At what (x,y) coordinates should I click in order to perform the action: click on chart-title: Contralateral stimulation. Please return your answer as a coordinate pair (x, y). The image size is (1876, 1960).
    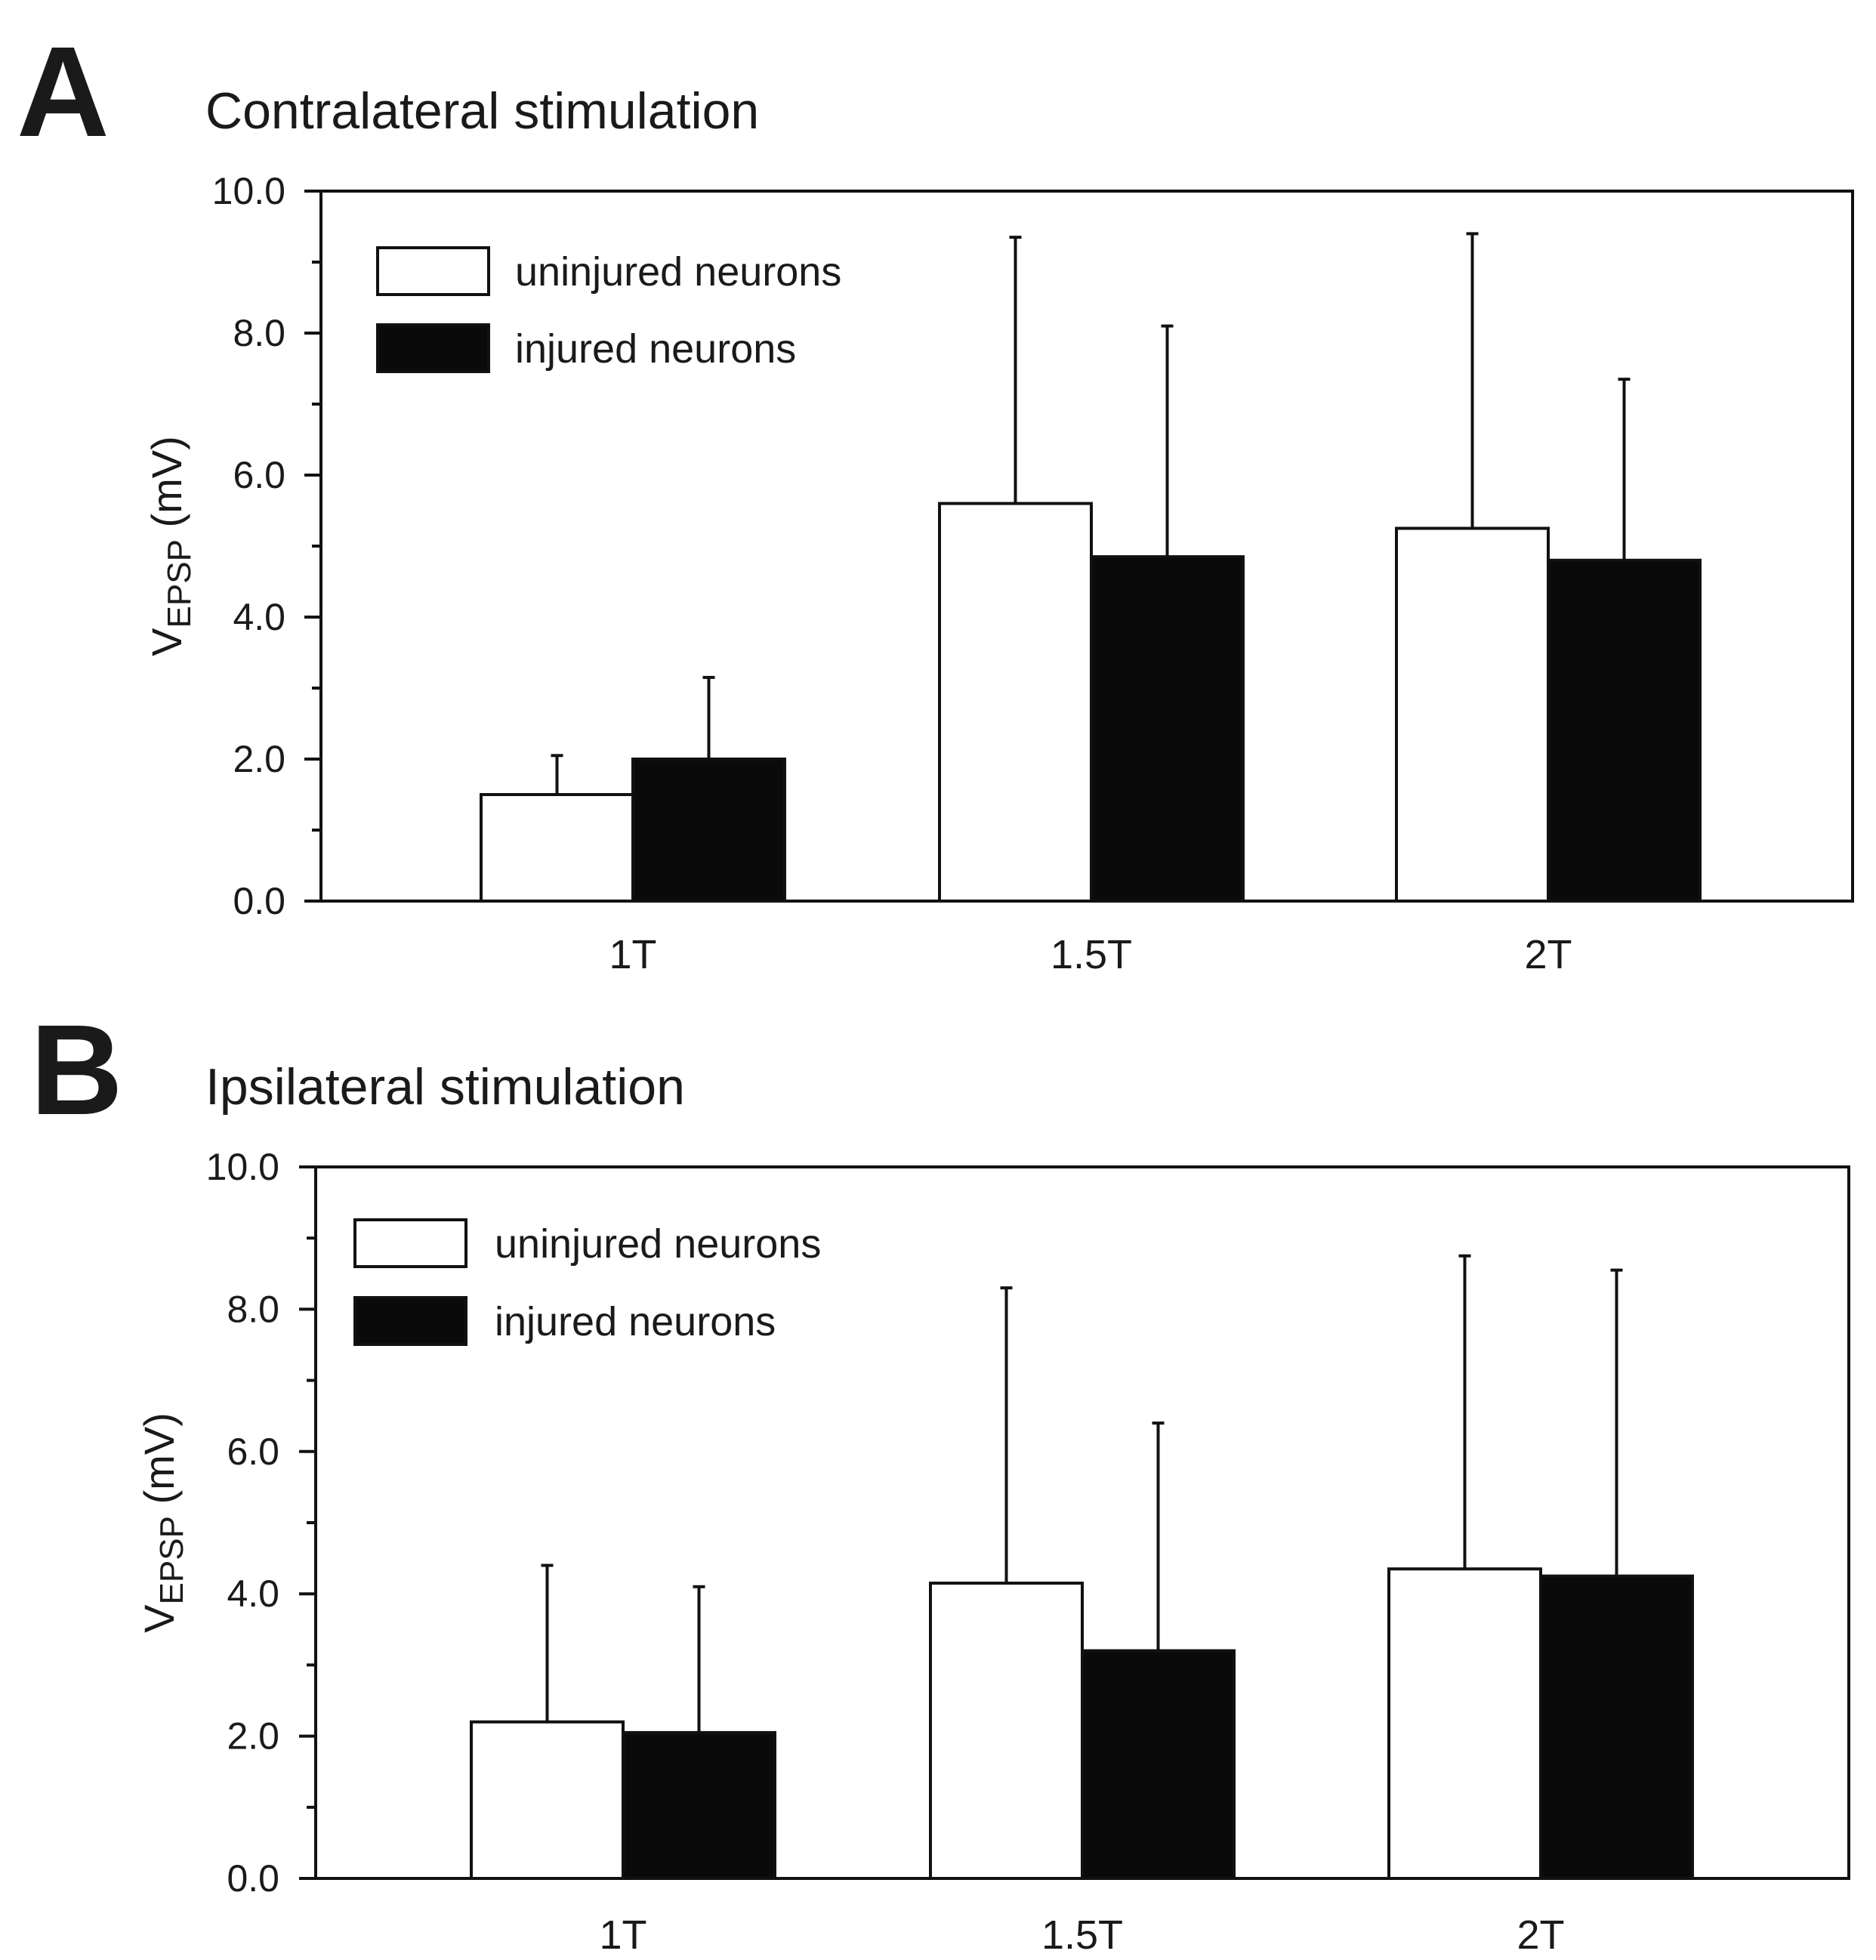
    Looking at the image, I should click on (482, 111).